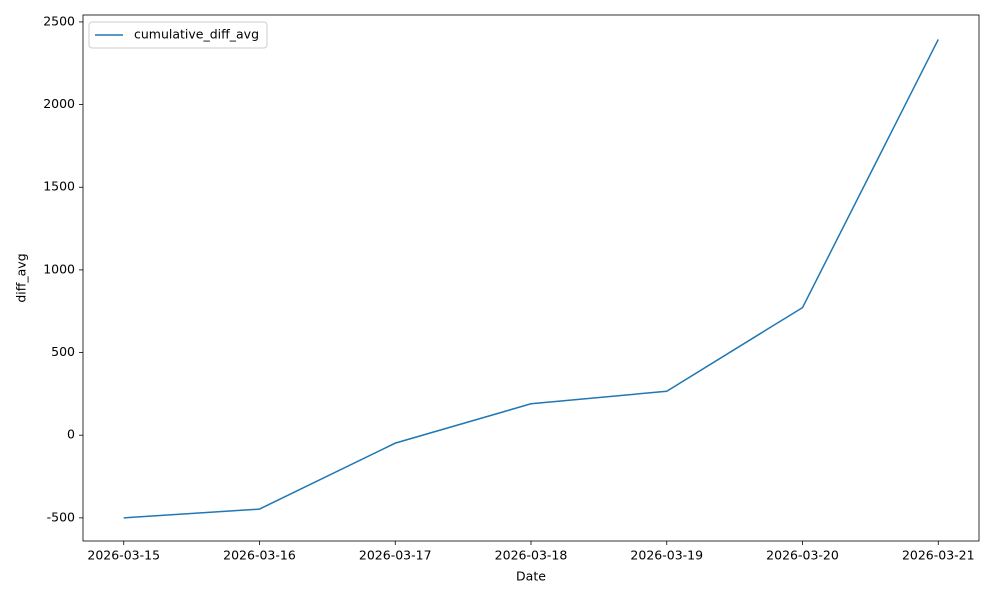  I want to click on legend-box, so click(178, 35).